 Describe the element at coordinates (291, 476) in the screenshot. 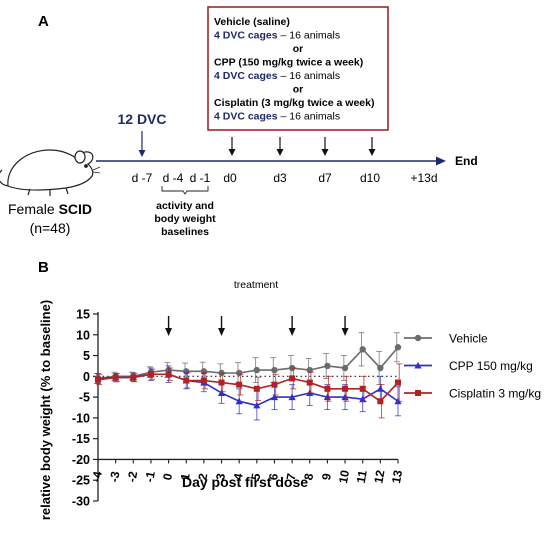

I see `x-tick-label: 7` at that location.